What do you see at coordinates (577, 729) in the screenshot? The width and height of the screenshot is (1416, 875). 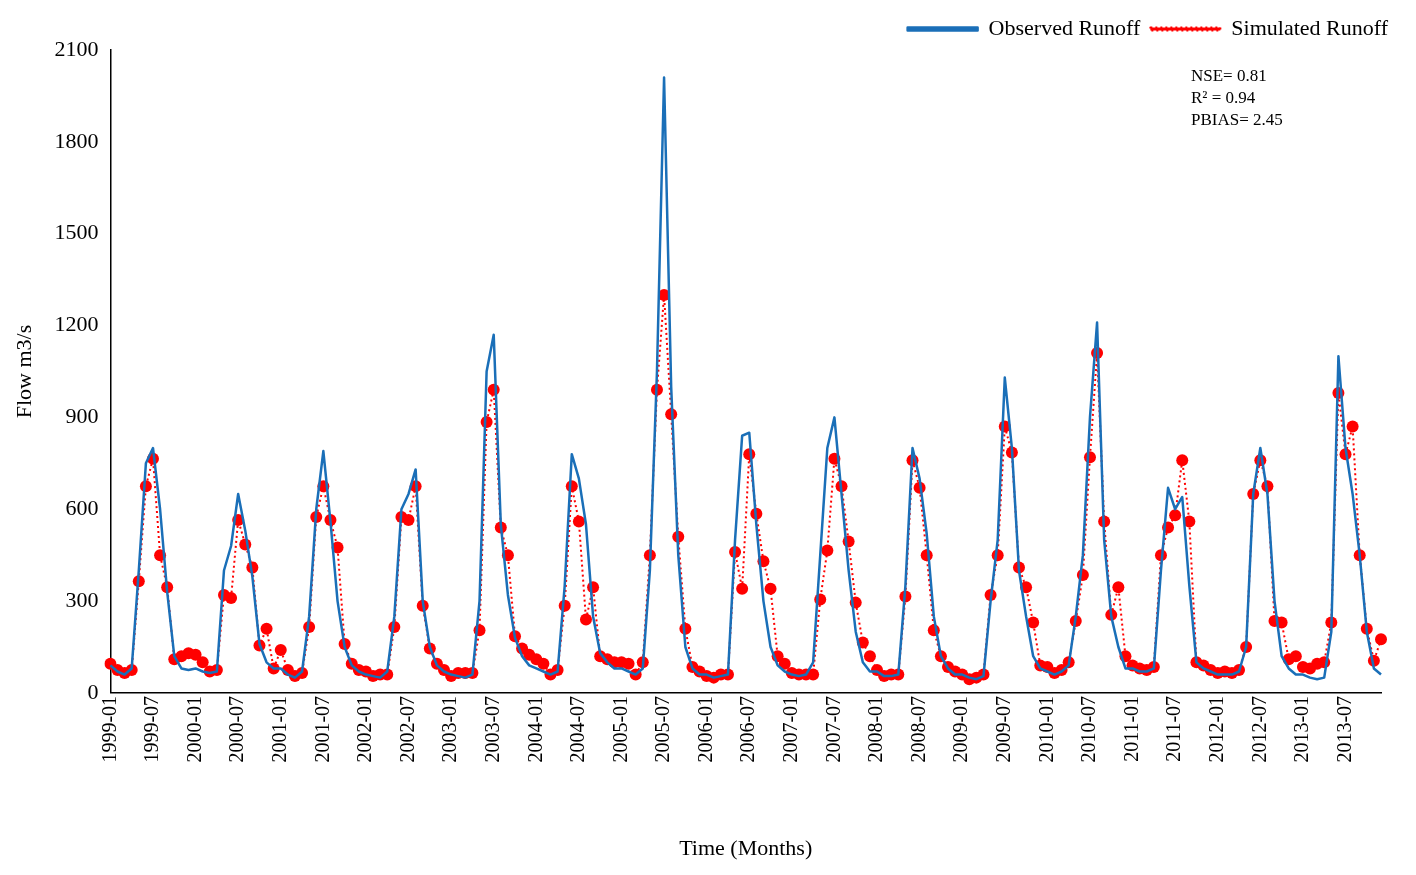 I see `x-tick-label: 2004-07` at bounding box center [577, 729].